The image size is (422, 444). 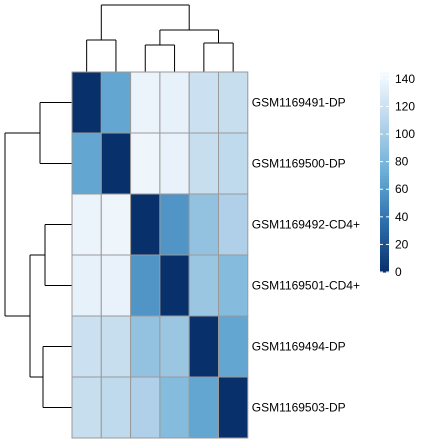 I want to click on row-label: GSM1169503-DP, so click(x=299, y=408).